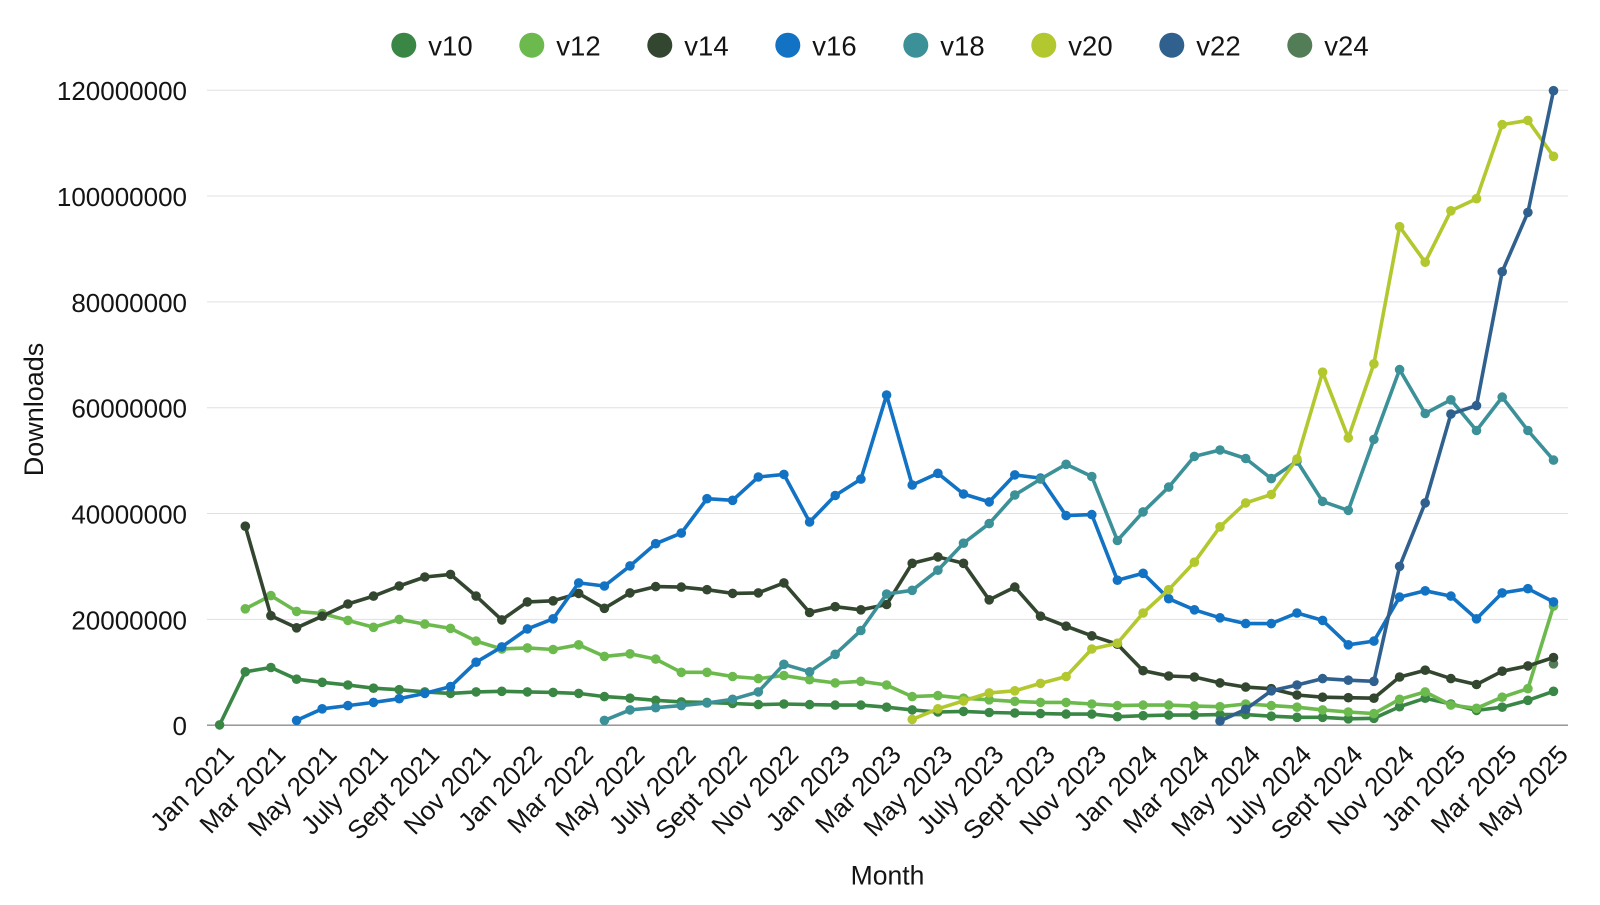 This screenshot has width=1600, height=905. Describe the element at coordinates (34, 410) in the screenshot. I see `svg-text: Downloads` at that location.